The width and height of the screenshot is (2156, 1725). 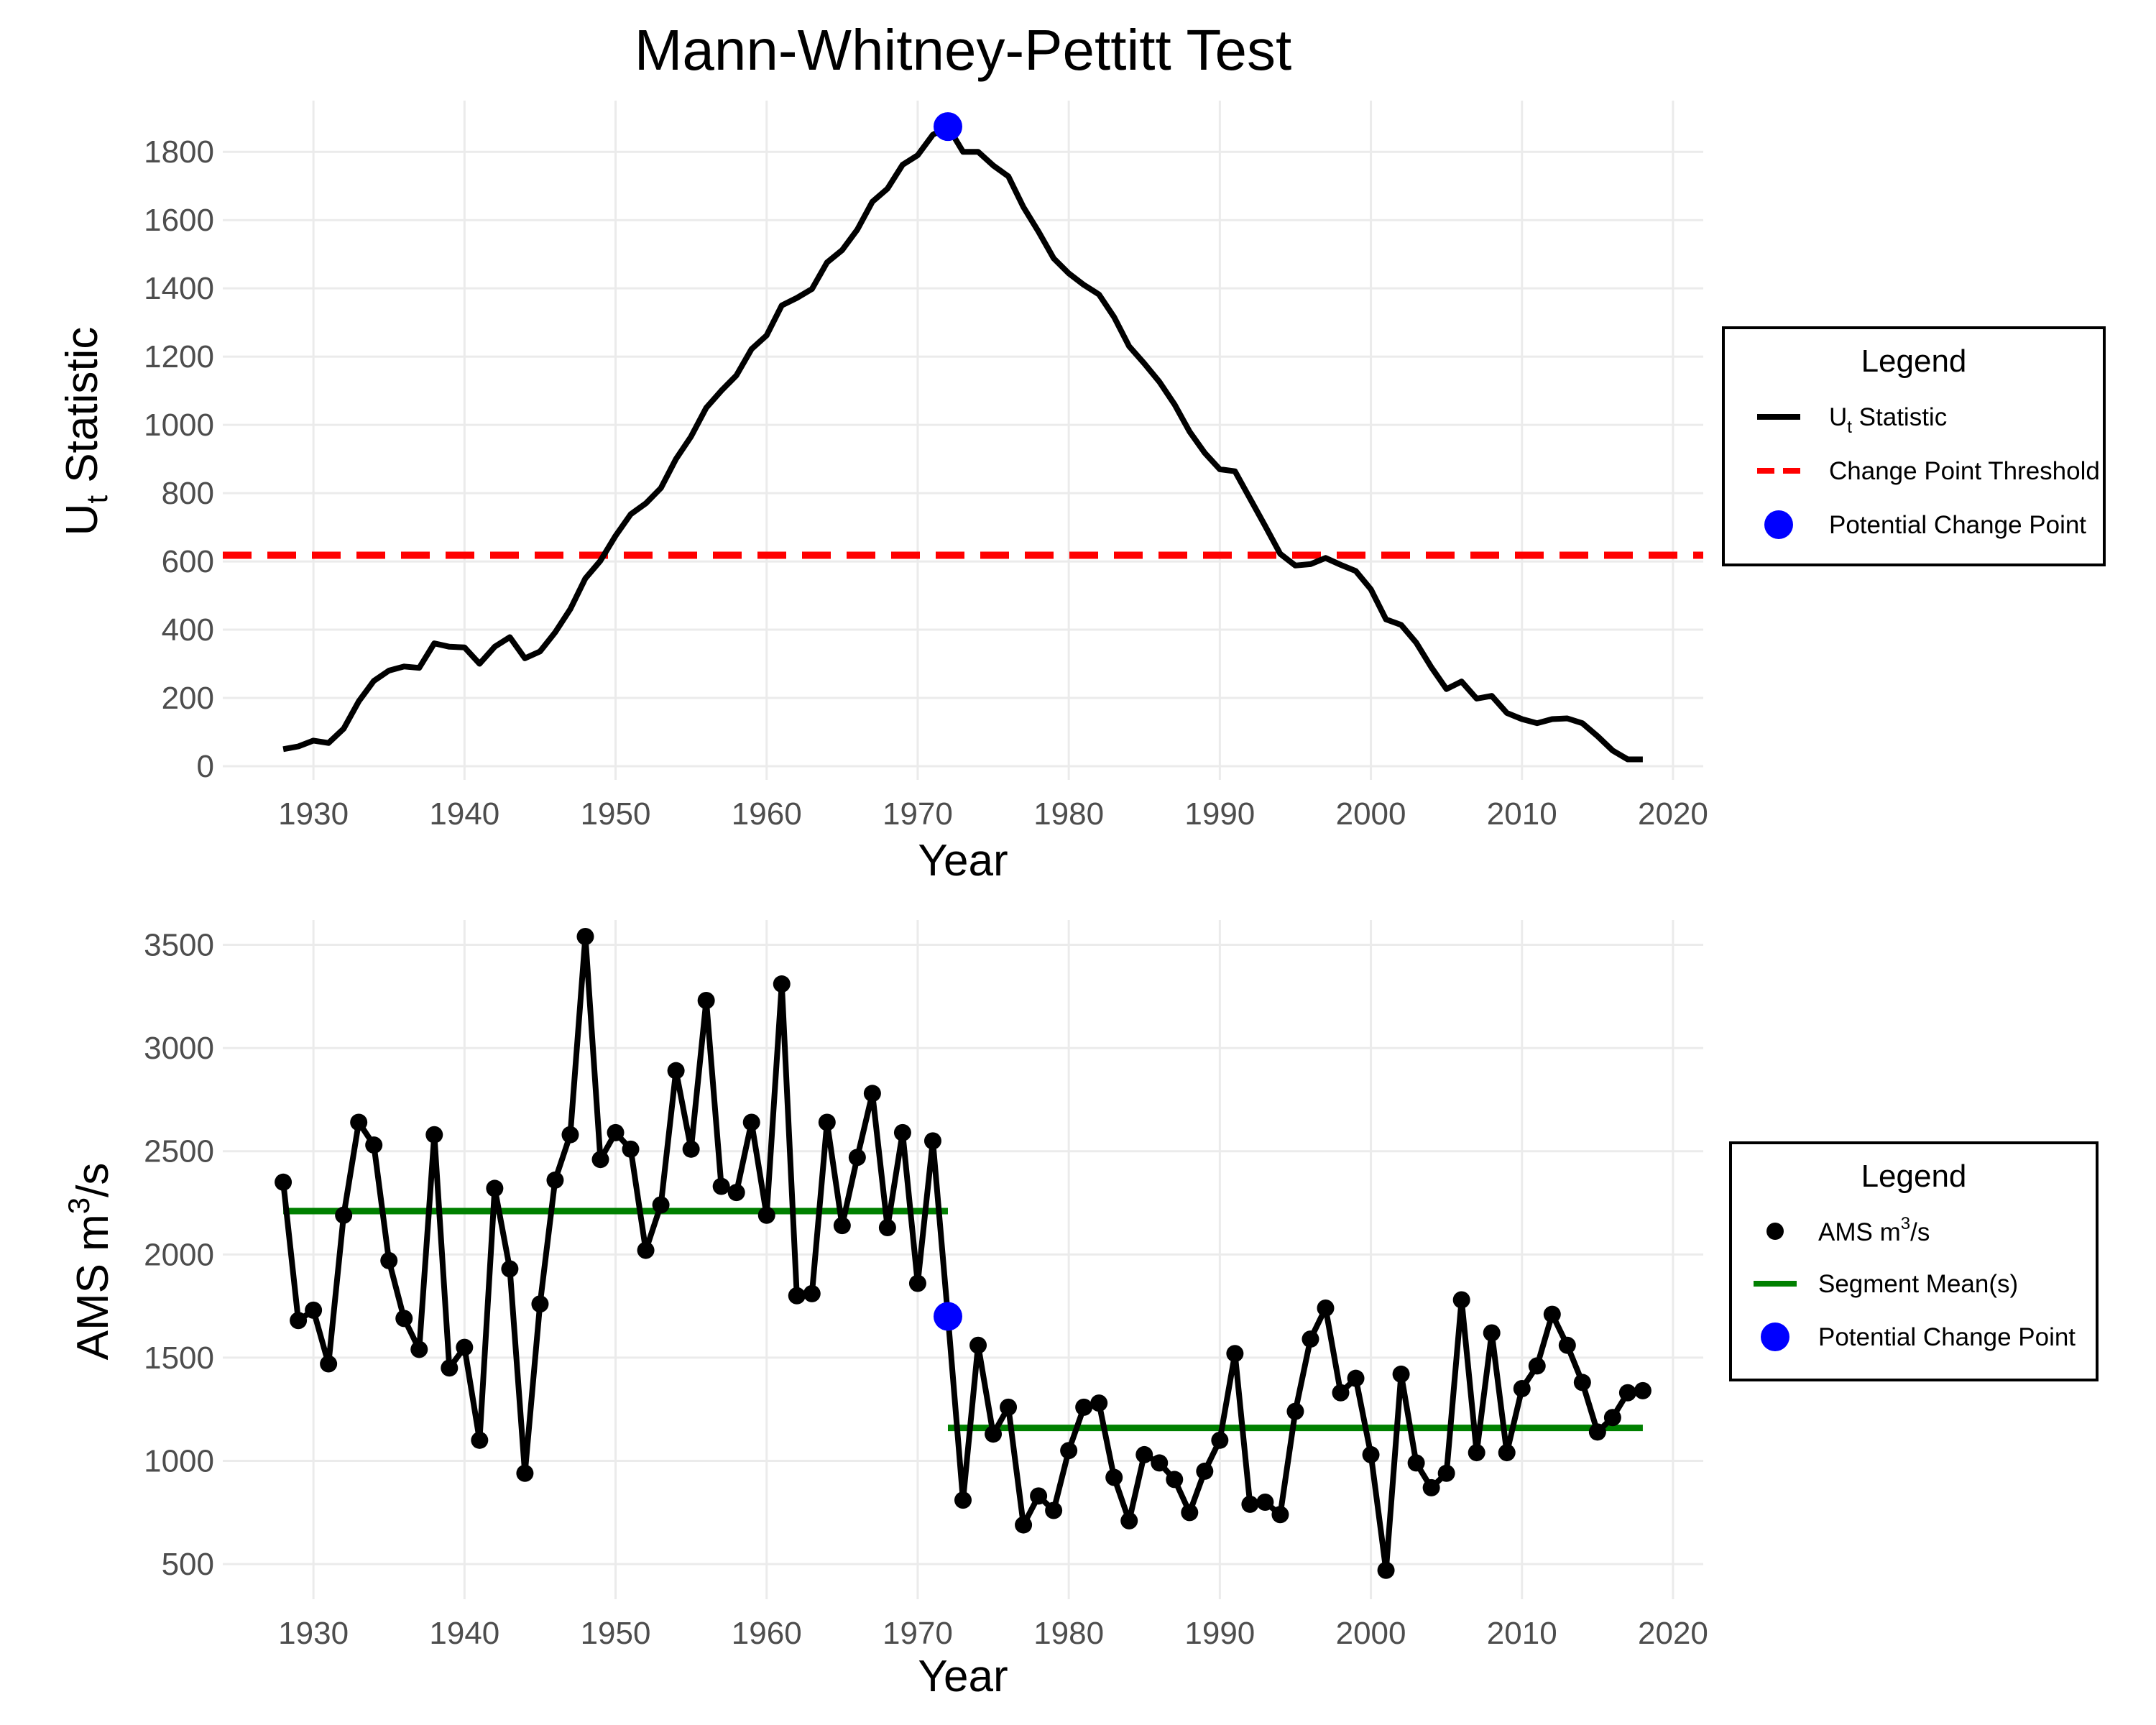 What do you see at coordinates (188, 561) in the screenshot?
I see `y-tick-label: 600` at bounding box center [188, 561].